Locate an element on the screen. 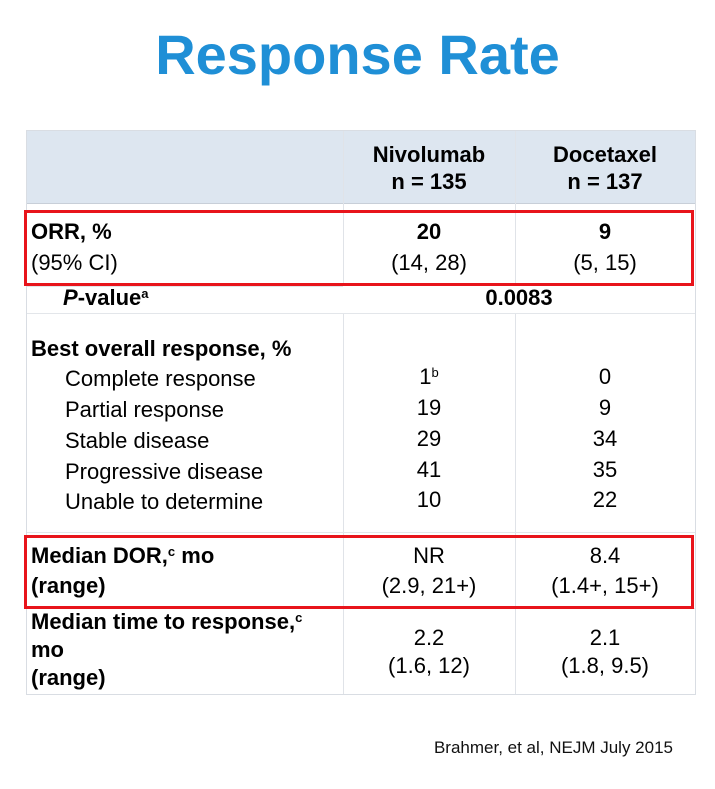 This screenshot has height=789, width=715. bor-doce-stable: 34 is located at coordinates (605, 438).